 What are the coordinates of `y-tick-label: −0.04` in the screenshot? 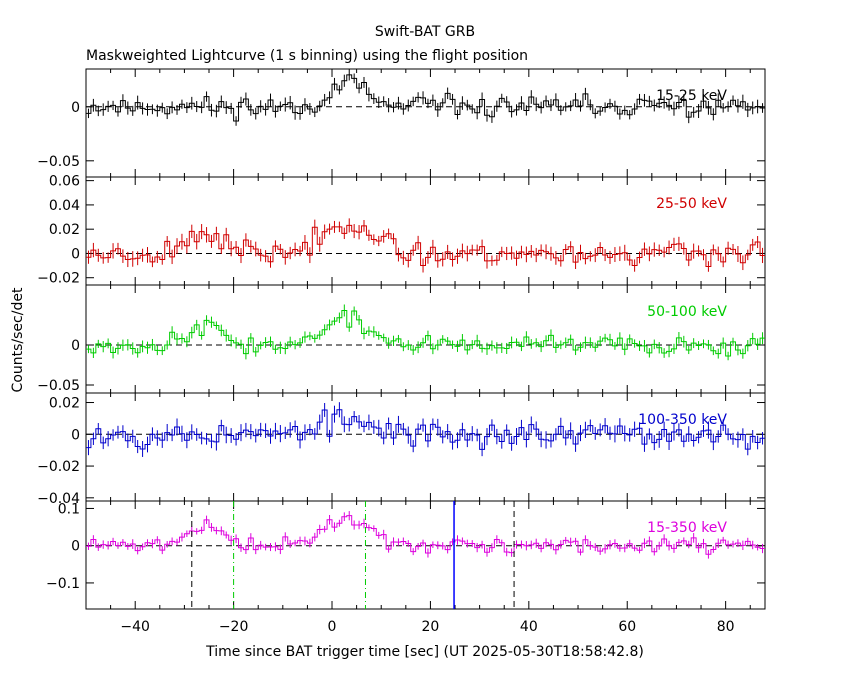 It's located at (58, 499).